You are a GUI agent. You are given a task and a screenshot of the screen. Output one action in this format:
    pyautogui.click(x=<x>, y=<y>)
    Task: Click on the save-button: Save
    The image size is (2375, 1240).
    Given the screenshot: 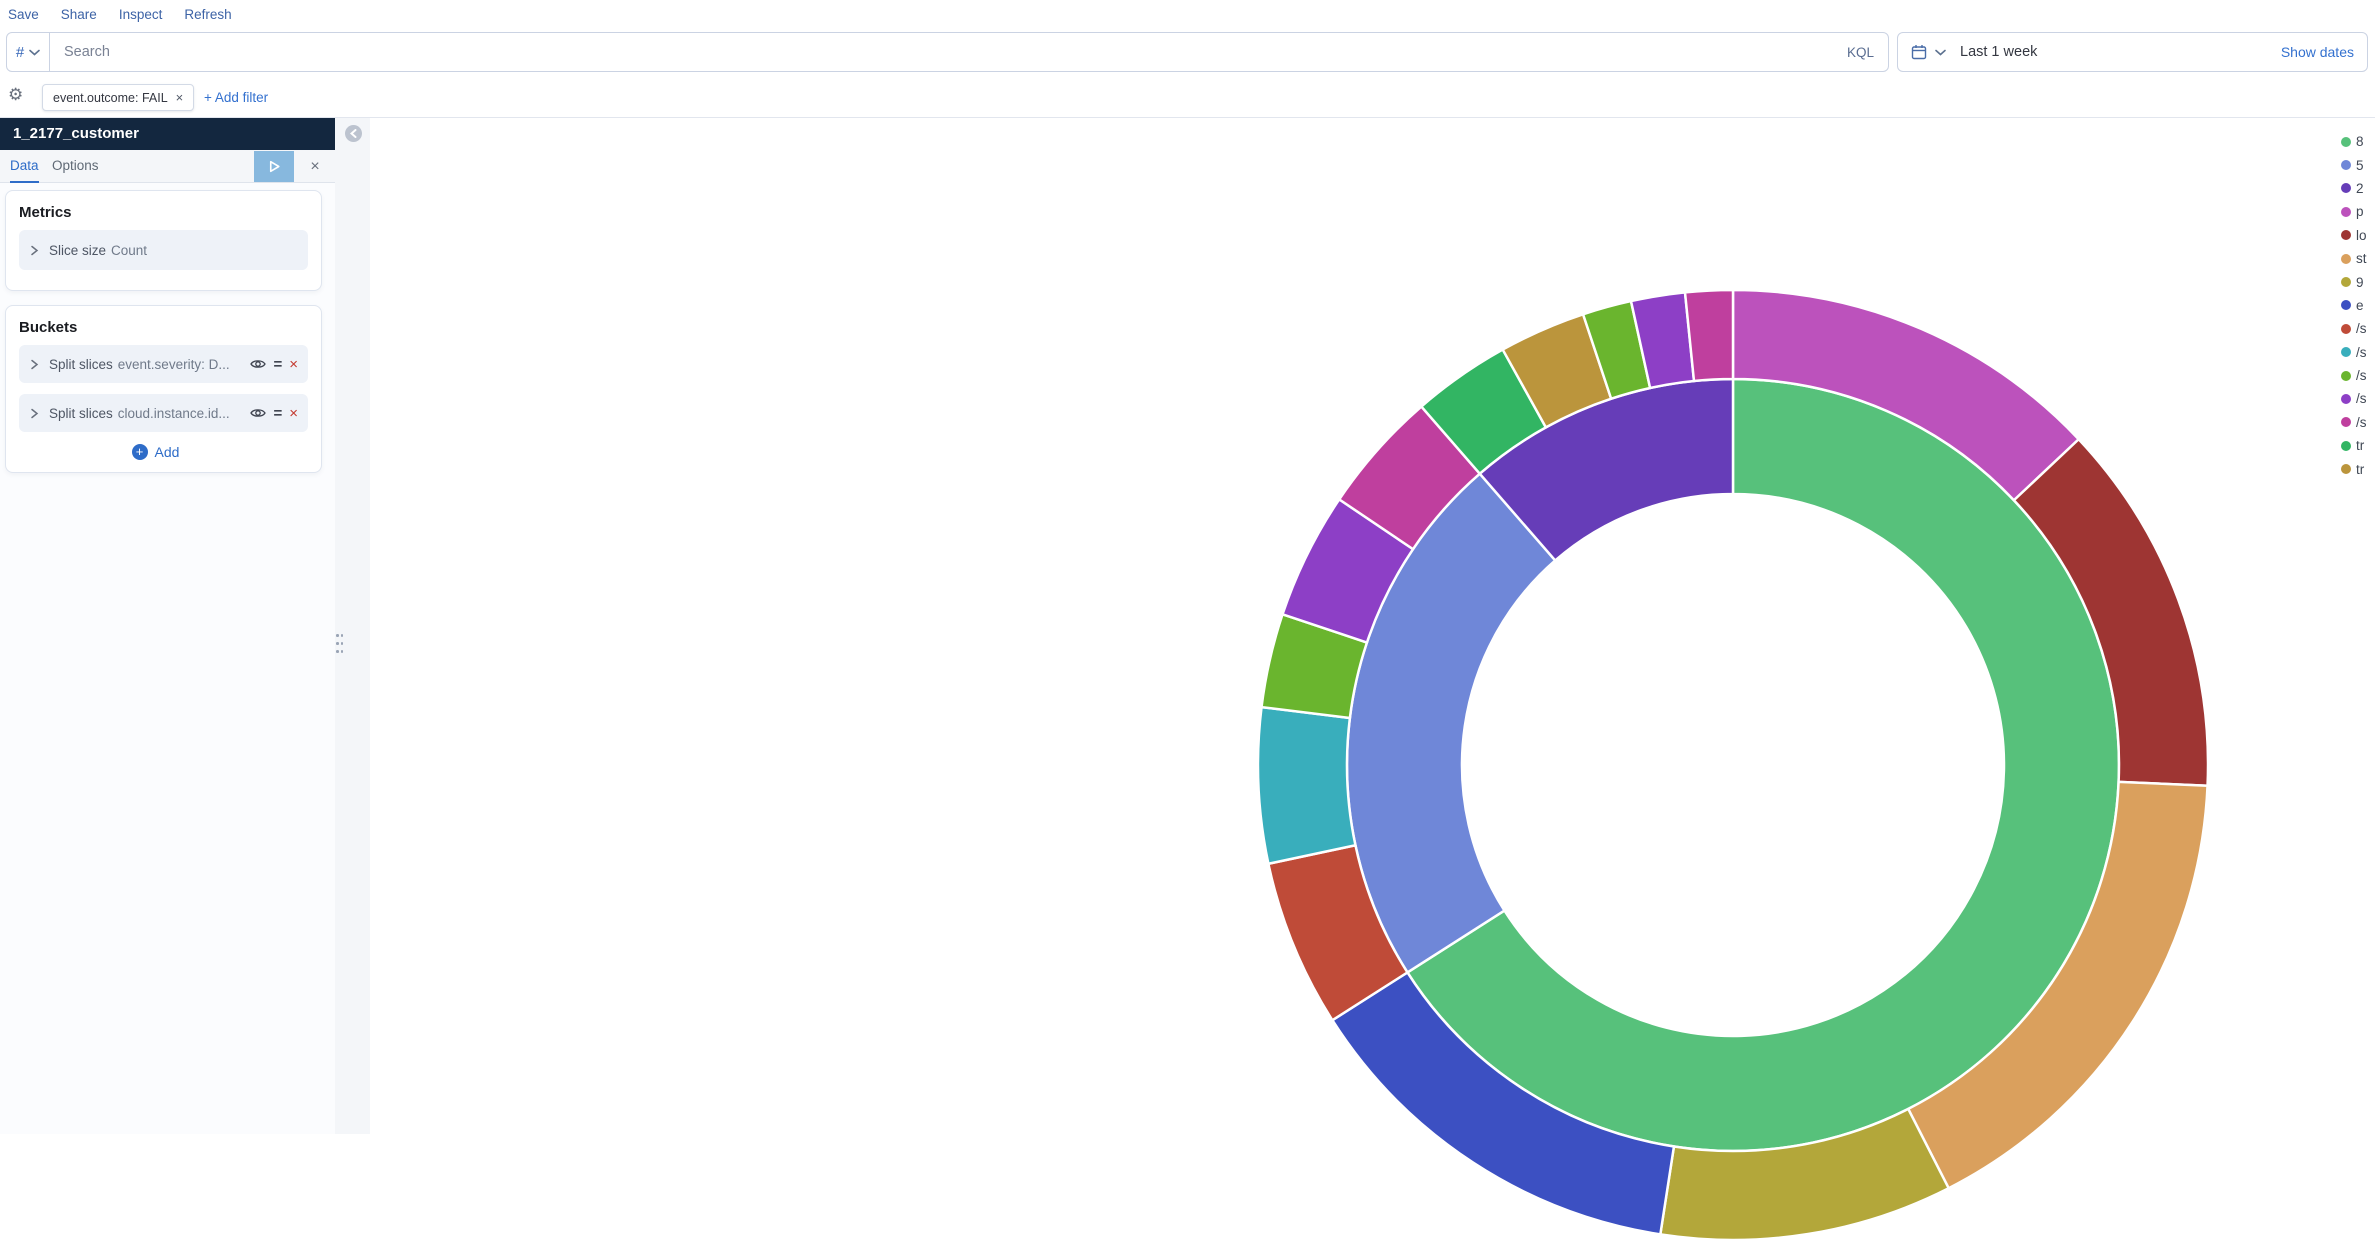 What is the action you would take?
    pyautogui.click(x=23, y=14)
    